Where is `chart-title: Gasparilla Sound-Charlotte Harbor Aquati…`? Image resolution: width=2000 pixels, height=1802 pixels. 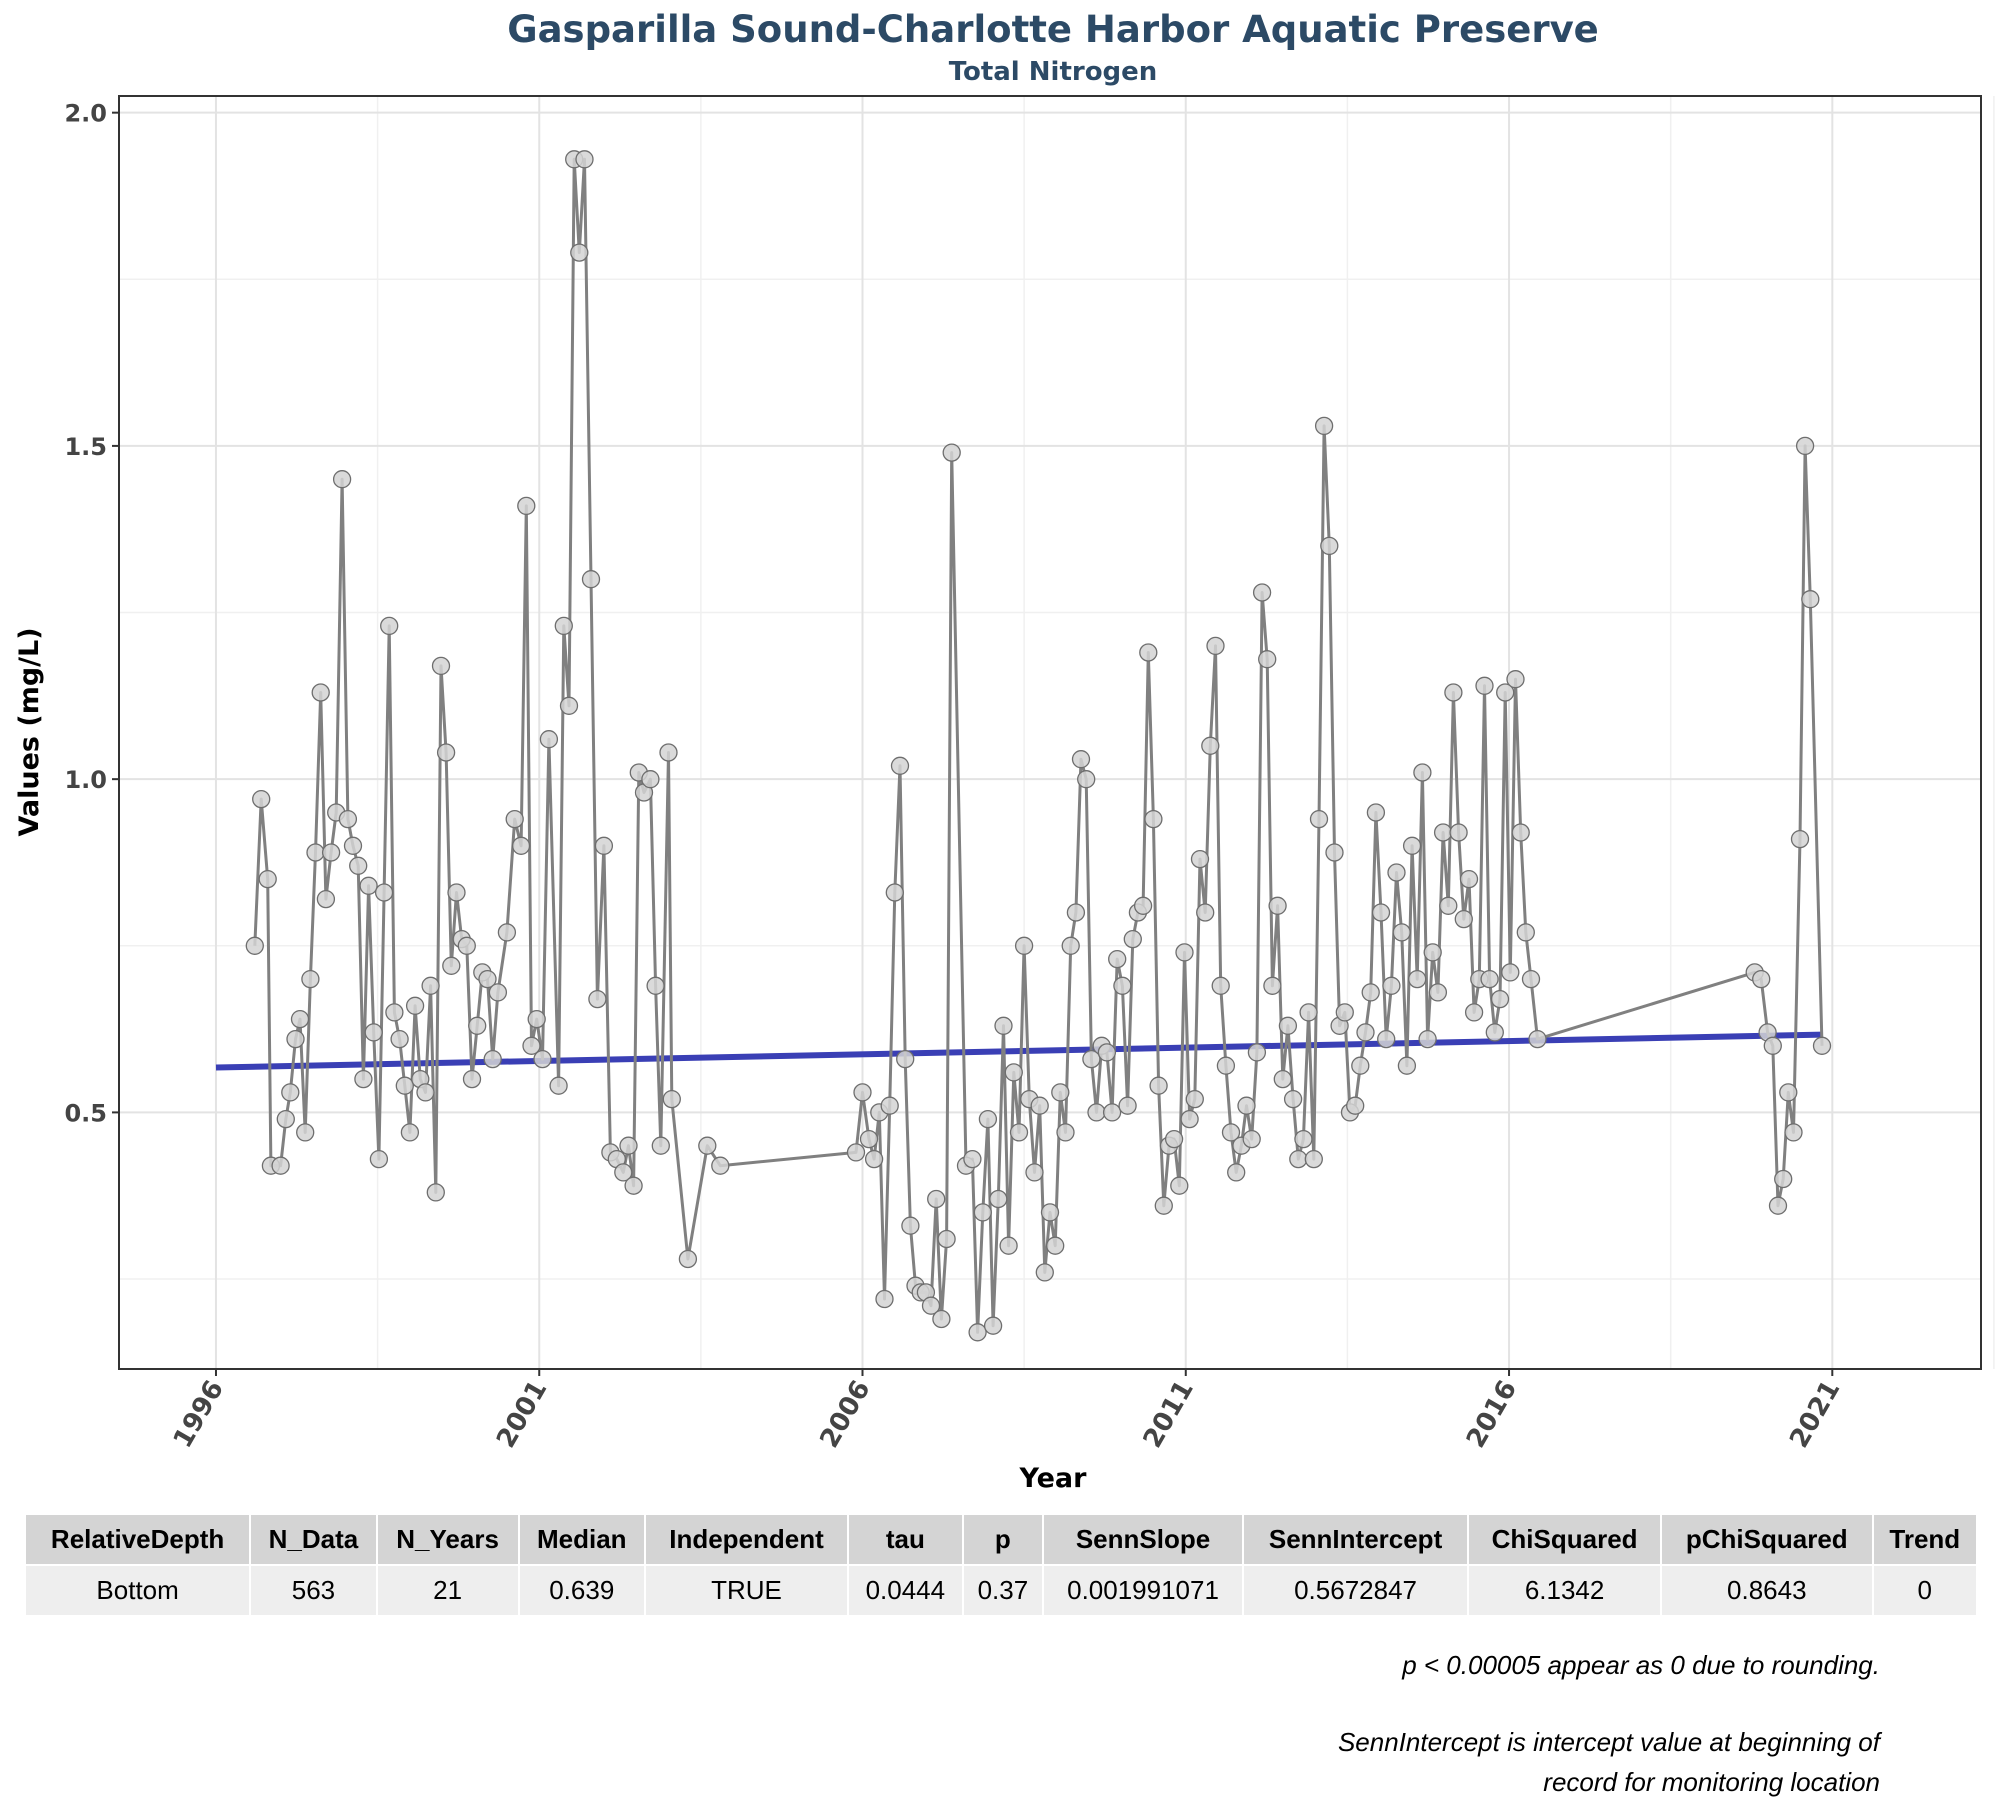 chart-title: Gasparilla Sound-Charlotte Harbor Aquati… is located at coordinates (1053, 29).